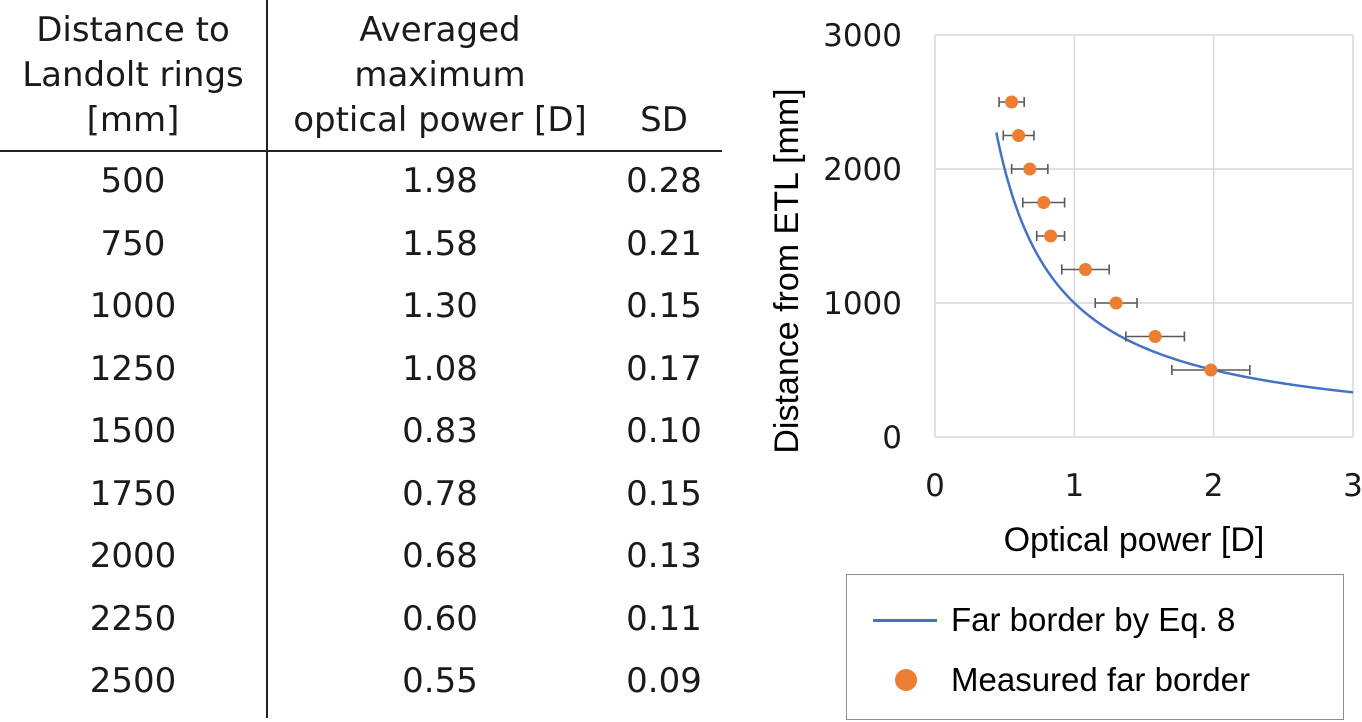 Image resolution: width=1362 pixels, height=722 pixels. I want to click on header-optical-power: Averaged maximum optical power [D], so click(440, 75).